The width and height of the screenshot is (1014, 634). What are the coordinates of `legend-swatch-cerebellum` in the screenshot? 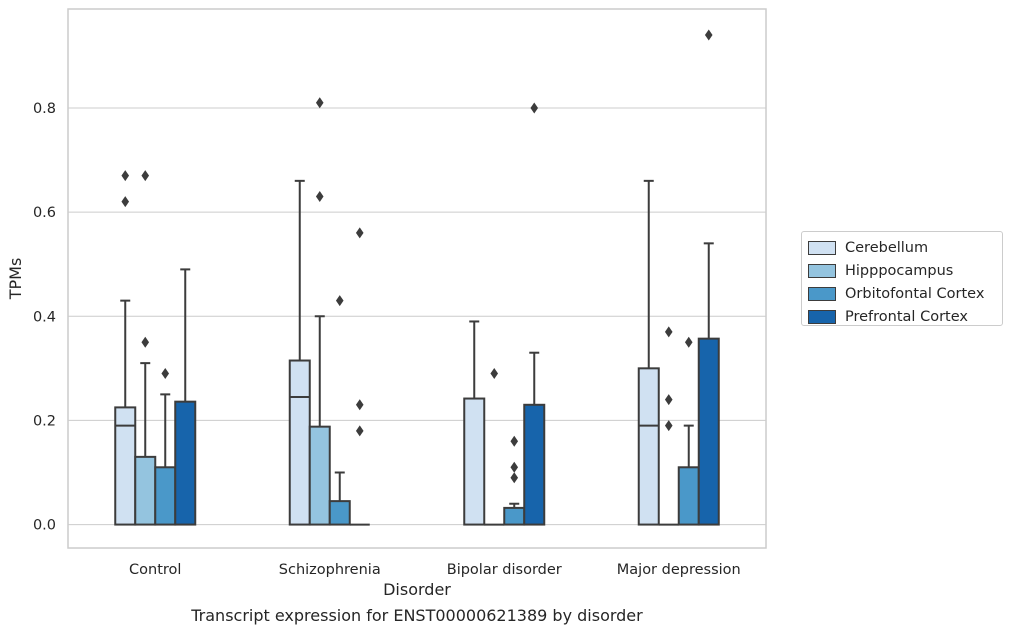 It's located at (822, 247).